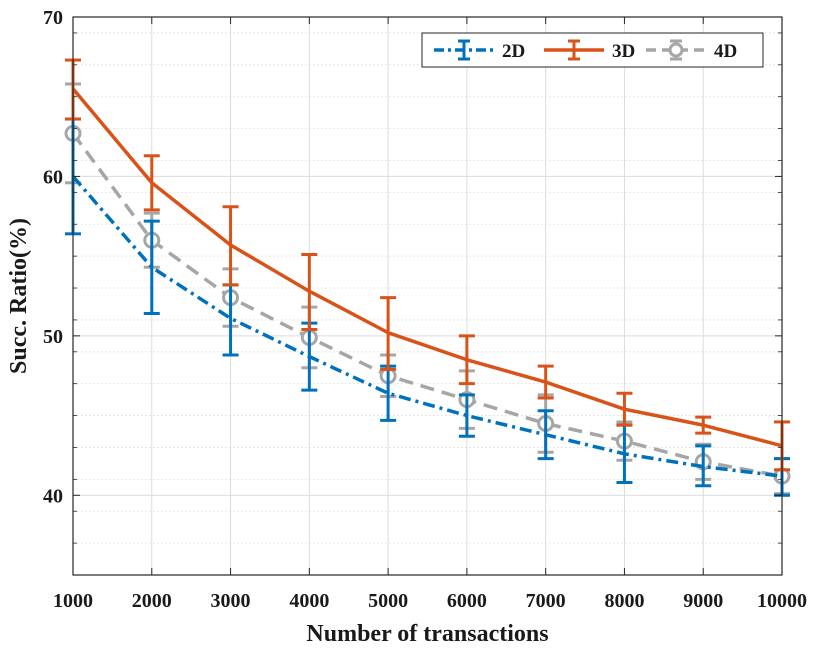 The width and height of the screenshot is (815, 650). Describe the element at coordinates (782, 601) in the screenshot. I see `x-tick-label: 10000` at that location.